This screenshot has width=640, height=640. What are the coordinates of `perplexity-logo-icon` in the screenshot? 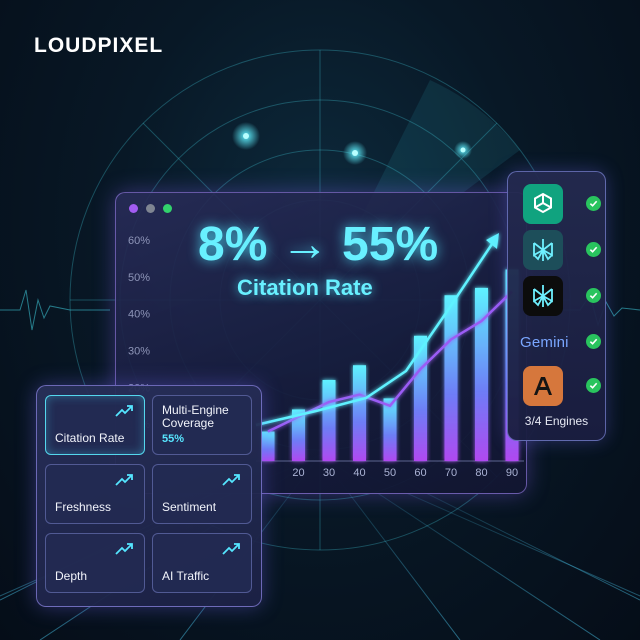 It's located at (543, 250).